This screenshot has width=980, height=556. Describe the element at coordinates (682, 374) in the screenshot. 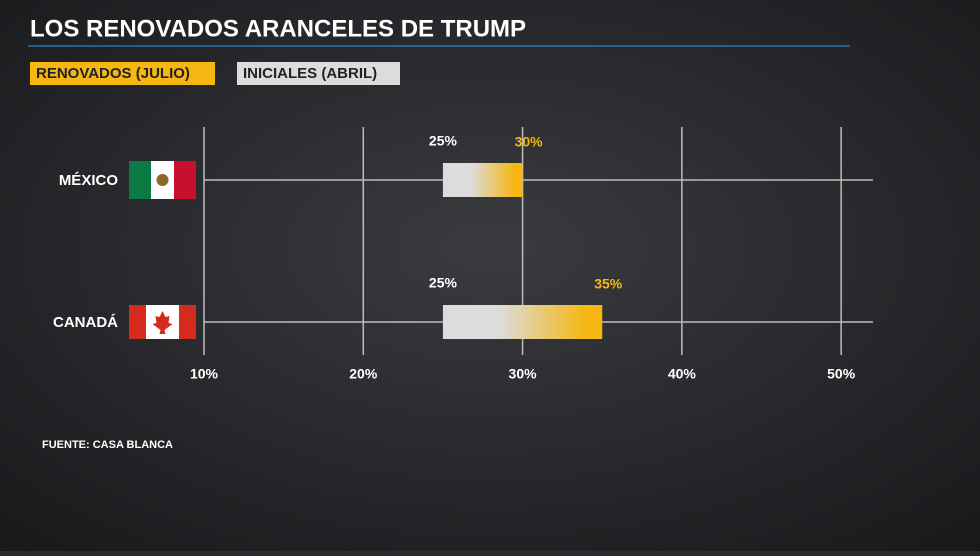

I see `x-tick-label: 40%` at that location.